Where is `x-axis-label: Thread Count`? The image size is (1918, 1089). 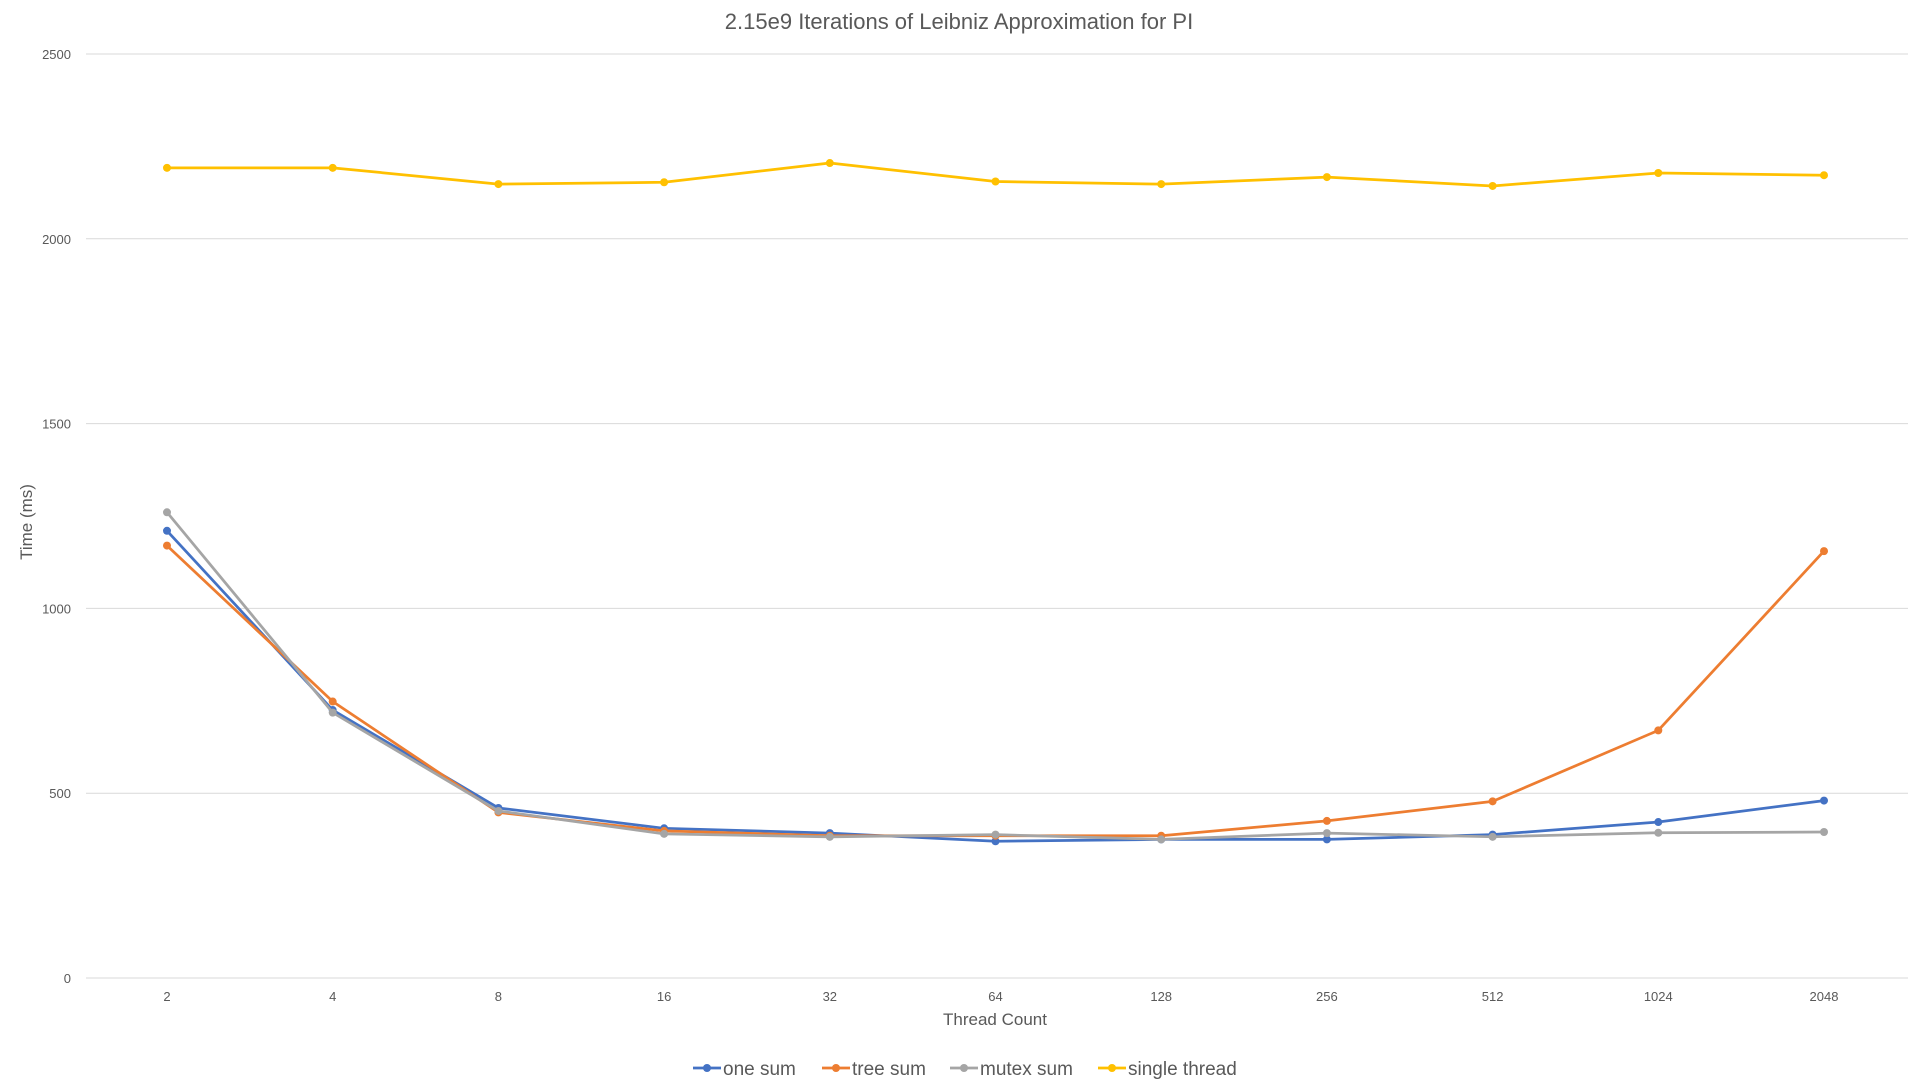
x-axis-label: Thread Count is located at coordinates (995, 1019).